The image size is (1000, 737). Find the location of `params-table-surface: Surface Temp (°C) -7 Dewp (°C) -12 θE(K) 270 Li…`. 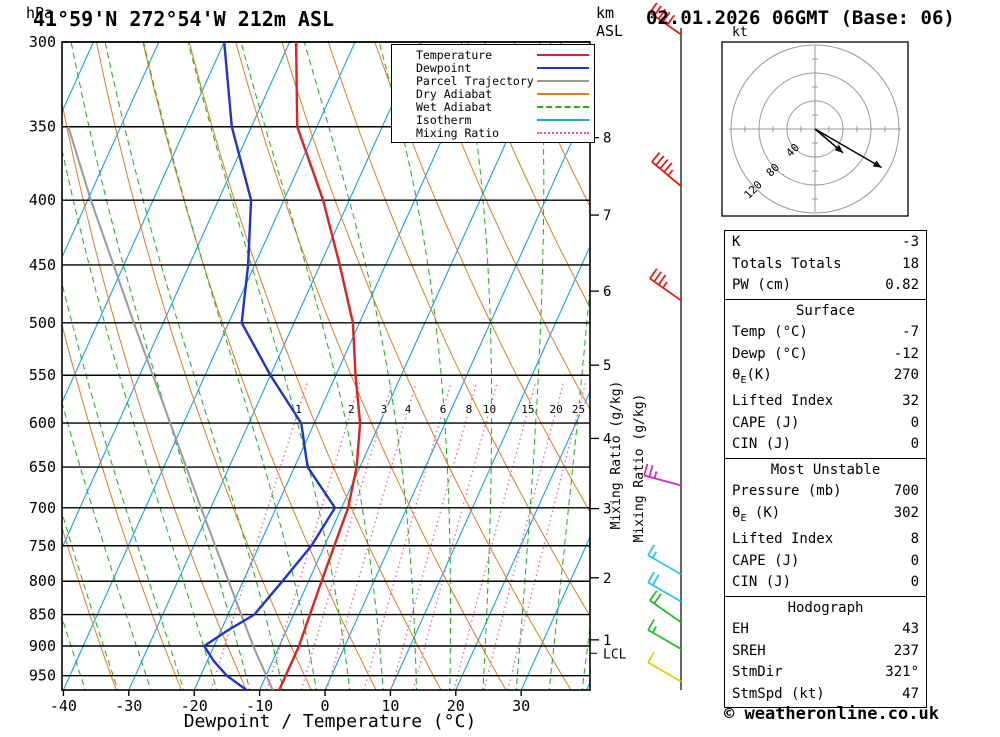

params-table-surface: Surface Temp (°C) -7 Dewp (°C) -12 θE(K) 270 Li… is located at coordinates (825, 378).